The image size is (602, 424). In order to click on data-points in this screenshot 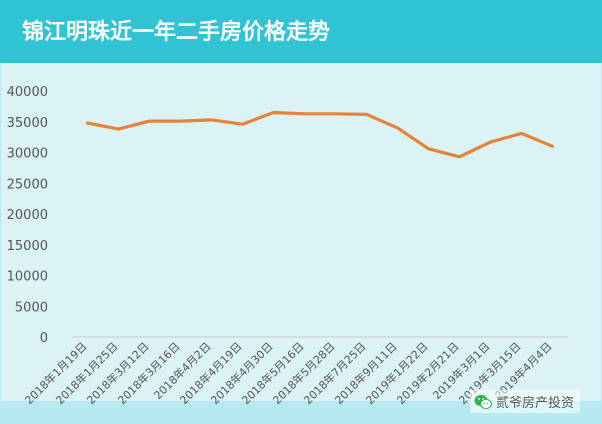, I will do `click(320, 135)`.